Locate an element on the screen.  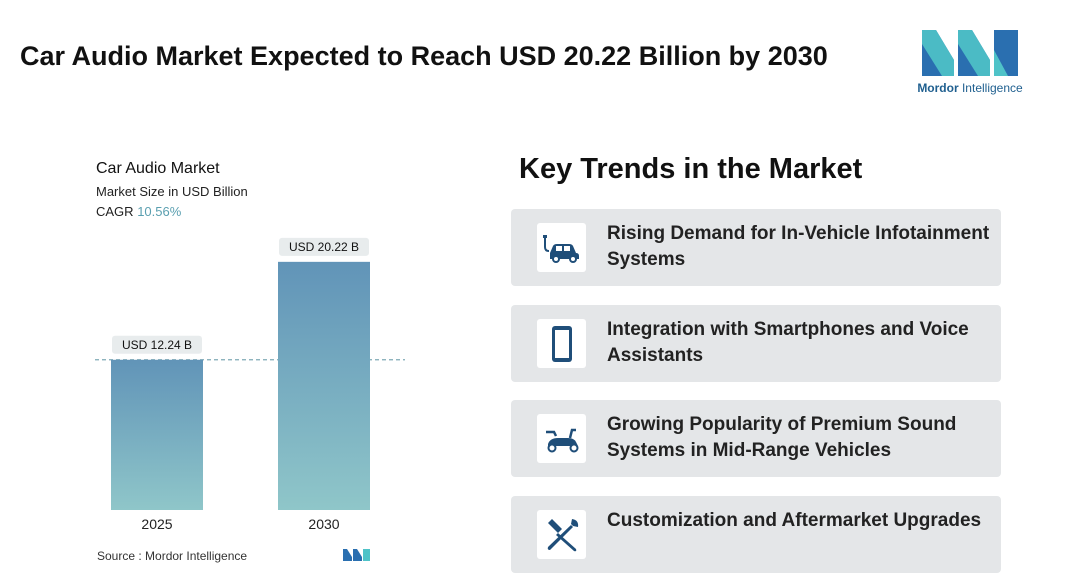
data-label: USD 12.24 B is located at coordinates (157, 345).